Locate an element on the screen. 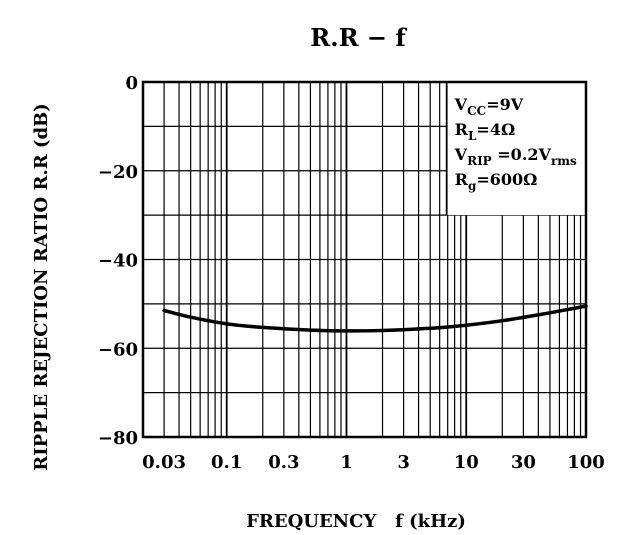  y-axis-label: RIPPLE REJECTION RATIO R.R (dB) is located at coordinates (41, 287).